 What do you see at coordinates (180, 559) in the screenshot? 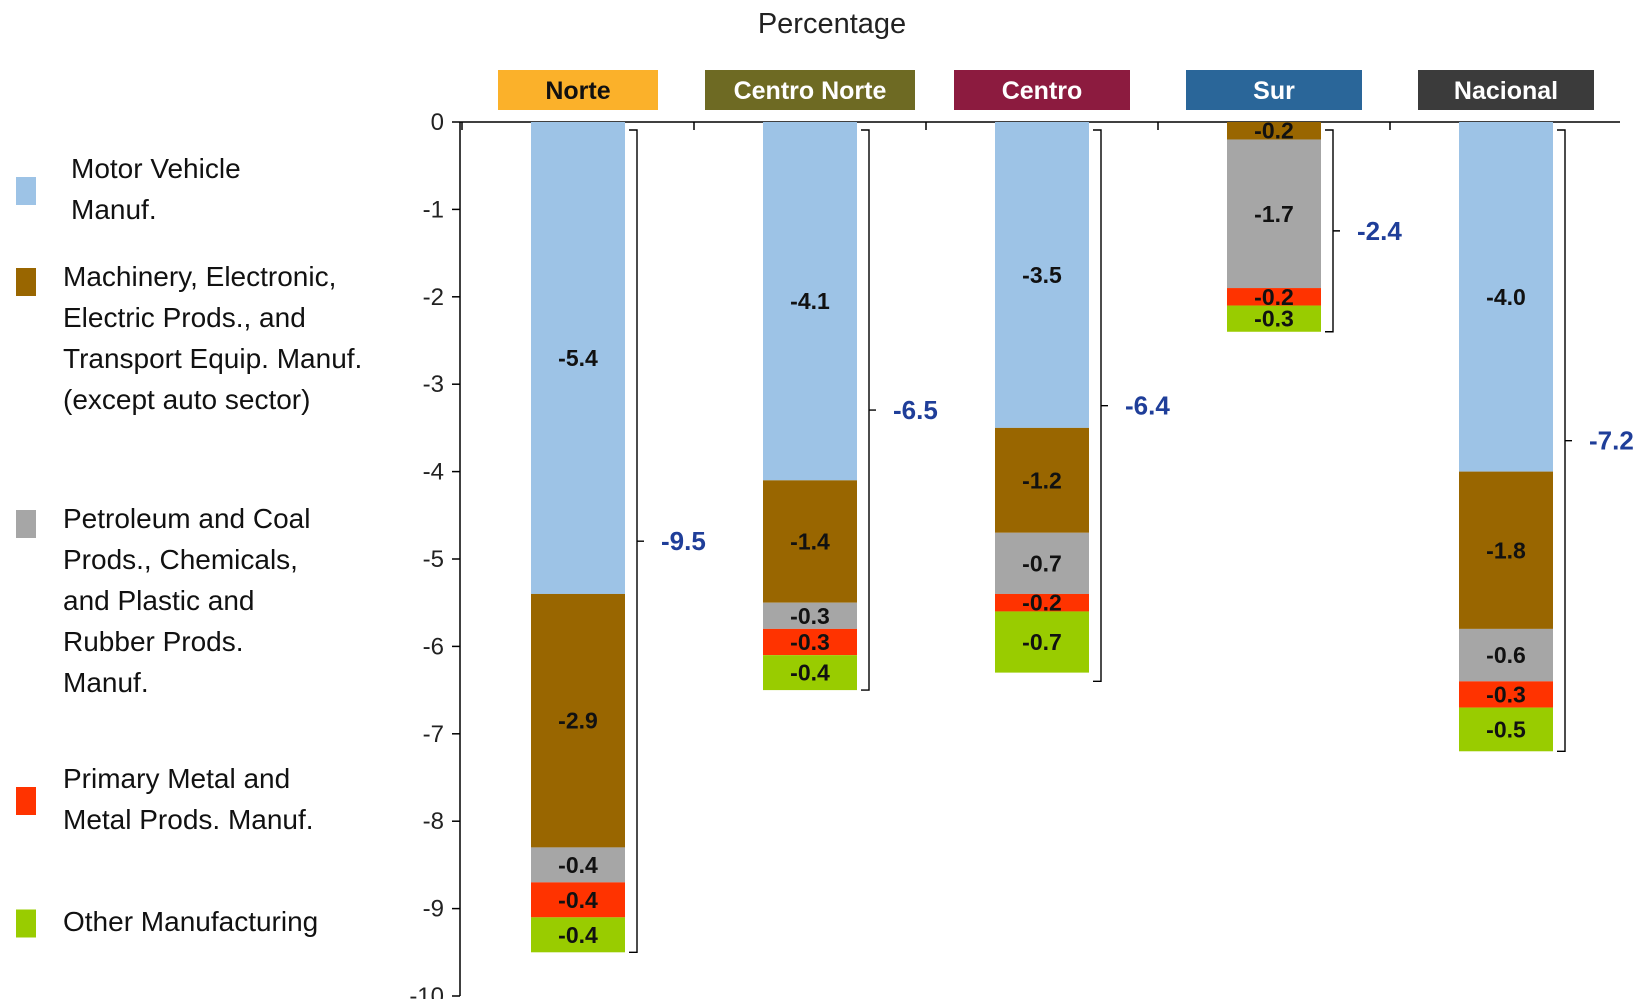
I see `legend-label: Prods., Chemicals,` at bounding box center [180, 559].